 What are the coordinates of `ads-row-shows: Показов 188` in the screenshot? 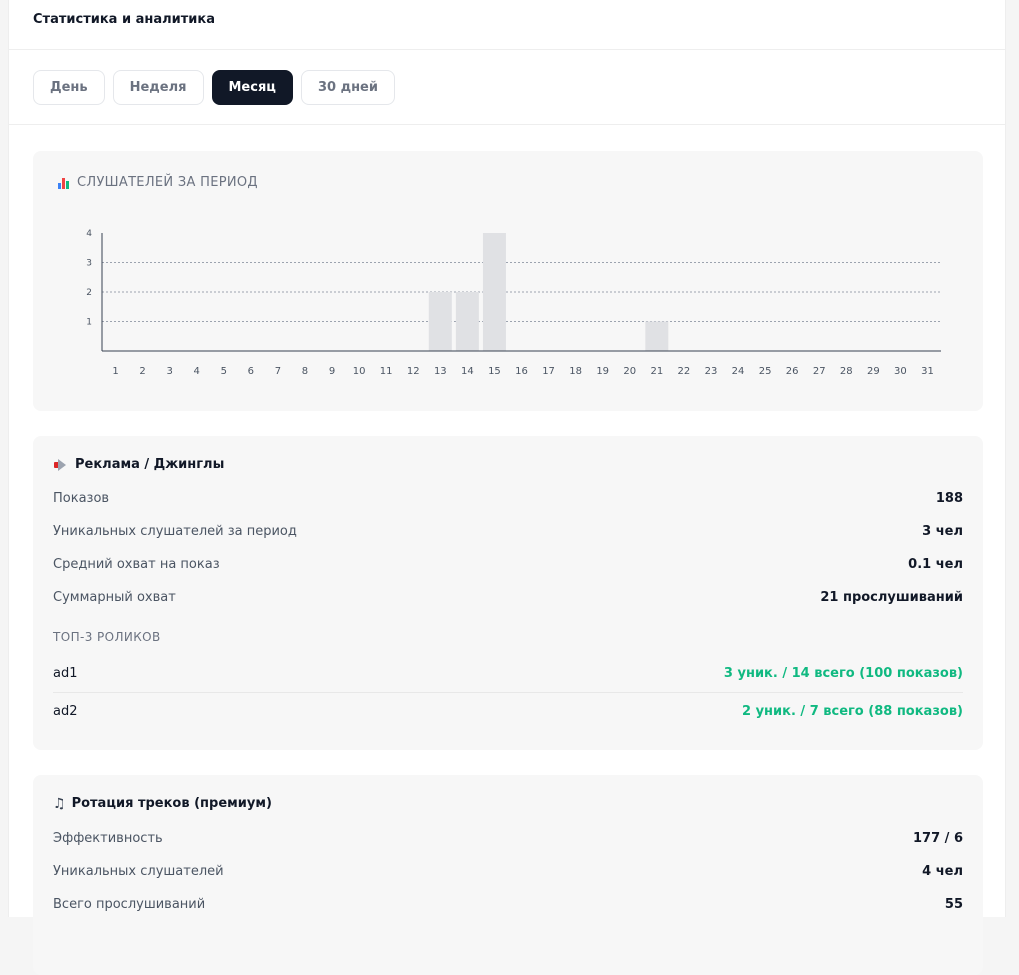 It's located at (508, 498).